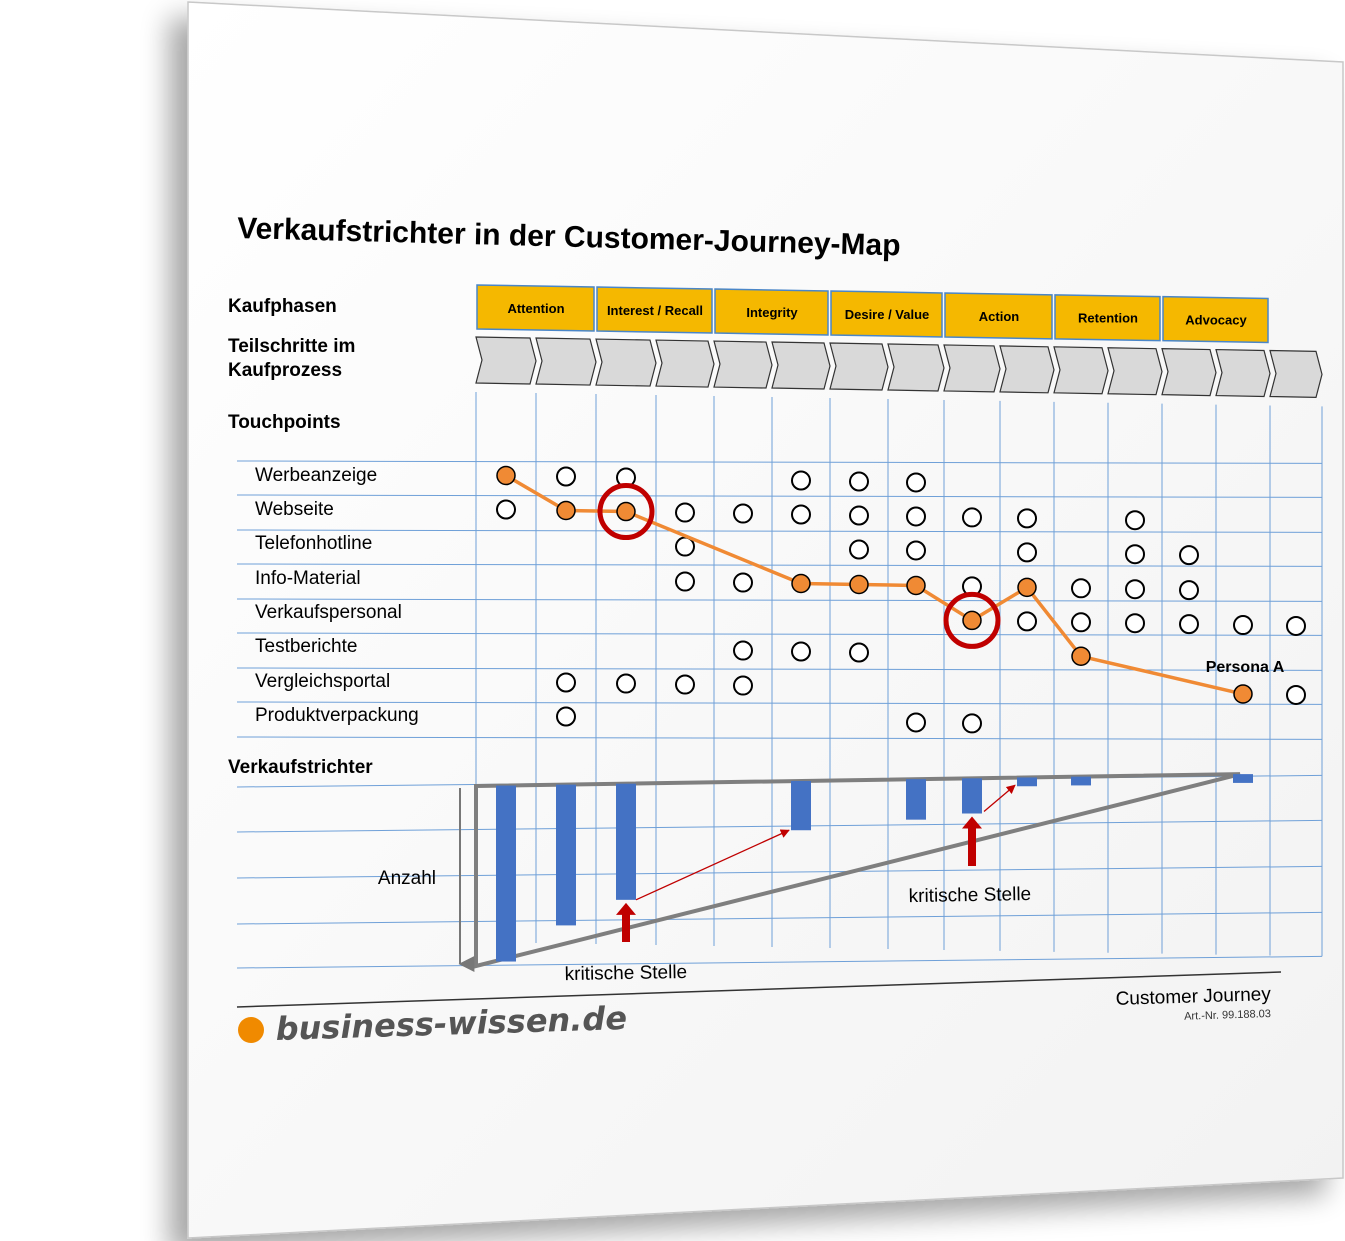  I want to click on critical-arrow-shaft, so click(626, 927).